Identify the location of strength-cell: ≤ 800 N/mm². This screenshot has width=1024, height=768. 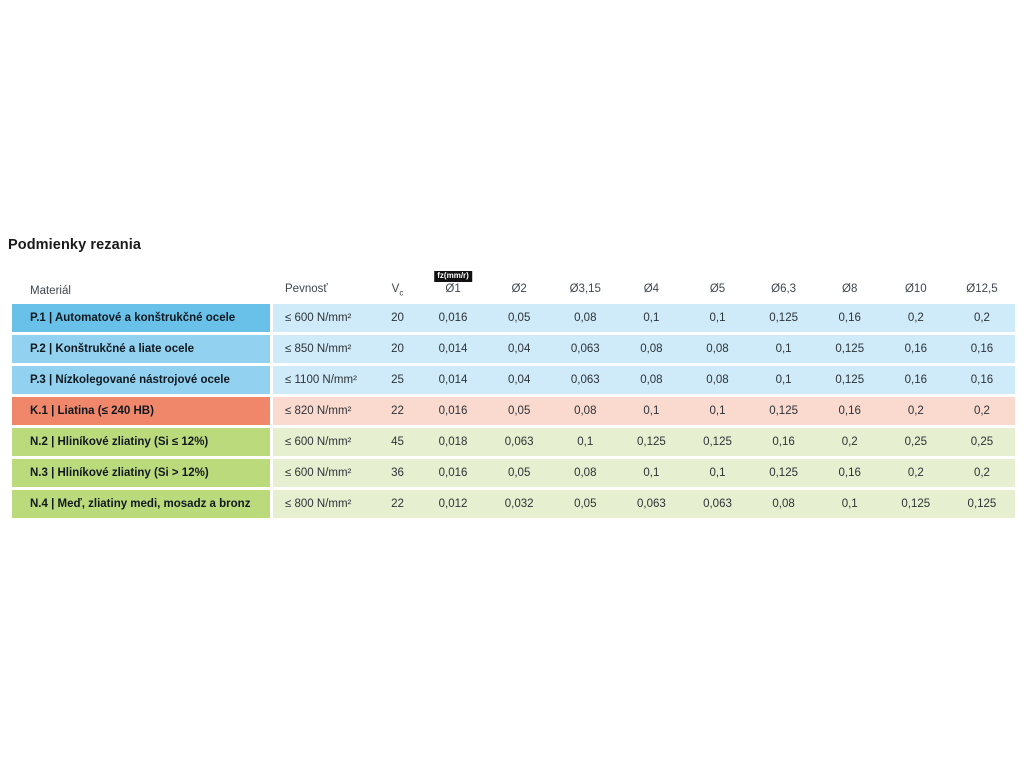
(318, 504).